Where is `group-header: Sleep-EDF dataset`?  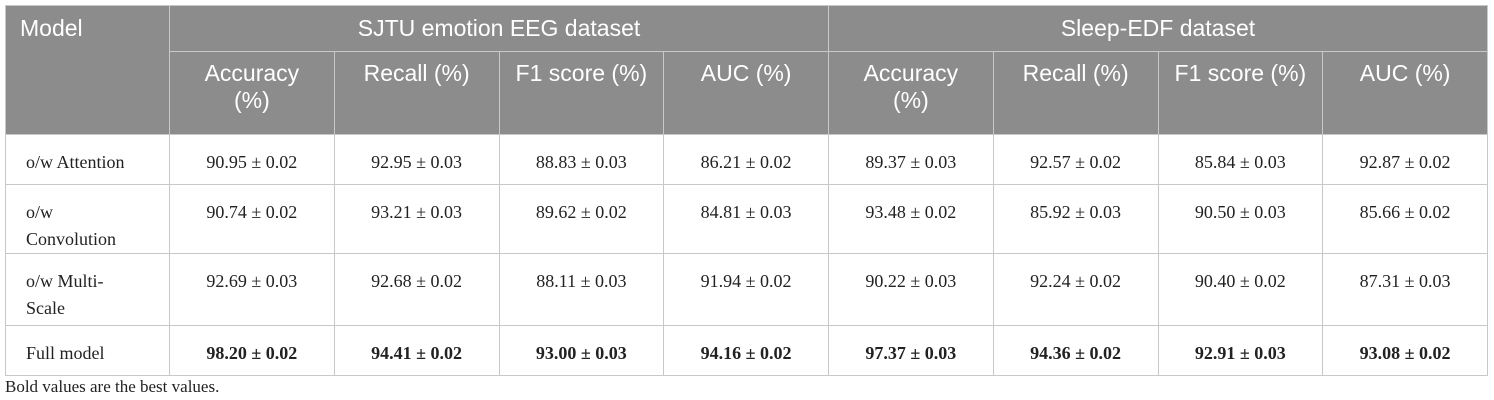
group-header: Sleep-EDF dataset is located at coordinates (1158, 28).